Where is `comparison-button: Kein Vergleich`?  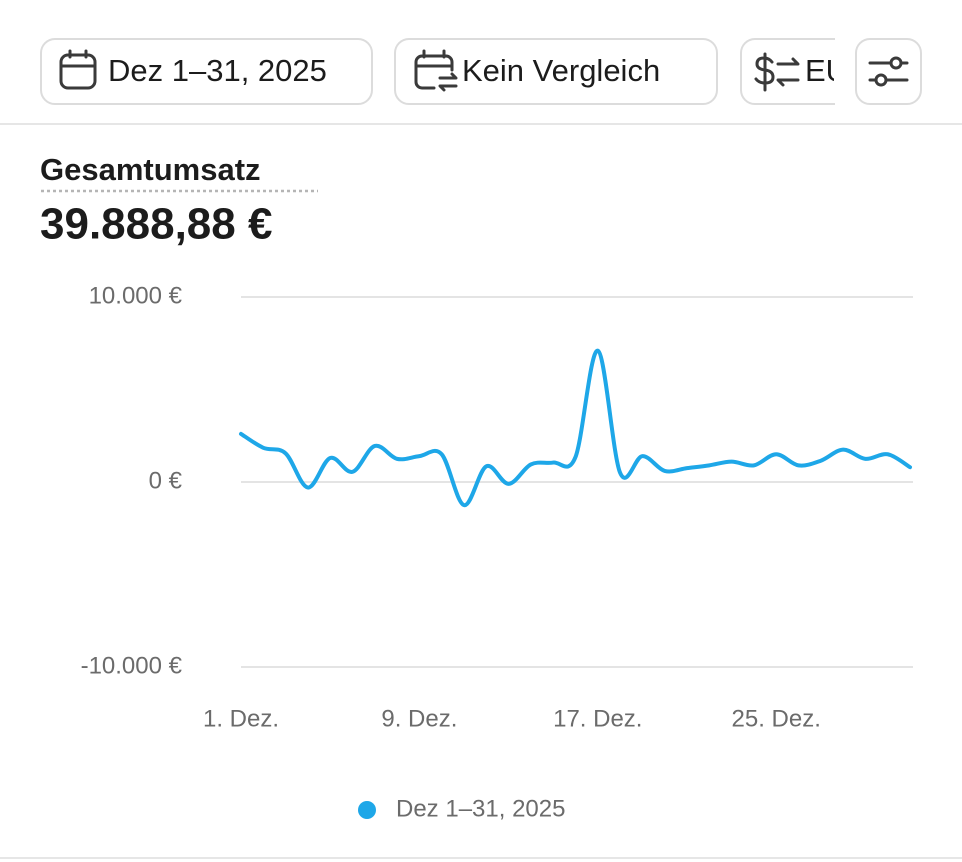 comparison-button: Kein Vergleich is located at coordinates (556, 71).